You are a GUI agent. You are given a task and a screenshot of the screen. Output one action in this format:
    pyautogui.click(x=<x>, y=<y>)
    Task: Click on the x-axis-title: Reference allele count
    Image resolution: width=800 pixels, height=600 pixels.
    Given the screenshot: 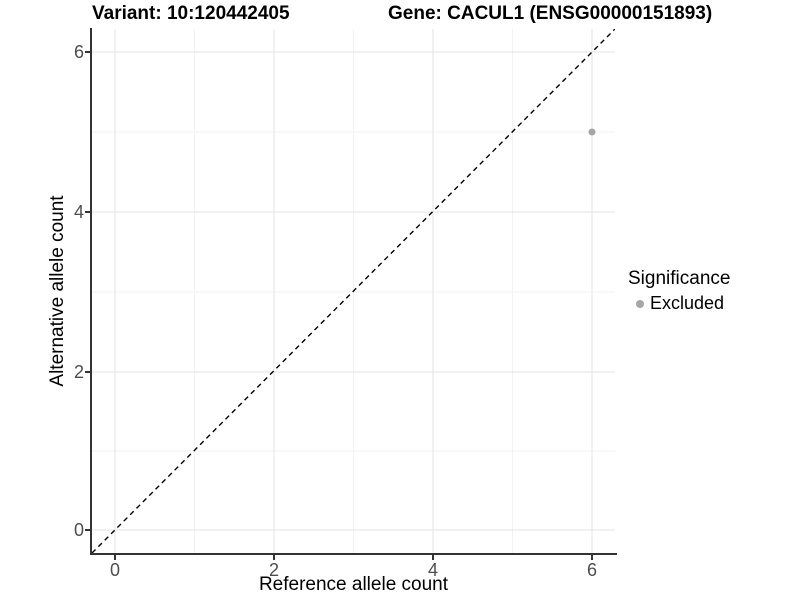 What is the action you would take?
    pyautogui.click(x=353, y=584)
    